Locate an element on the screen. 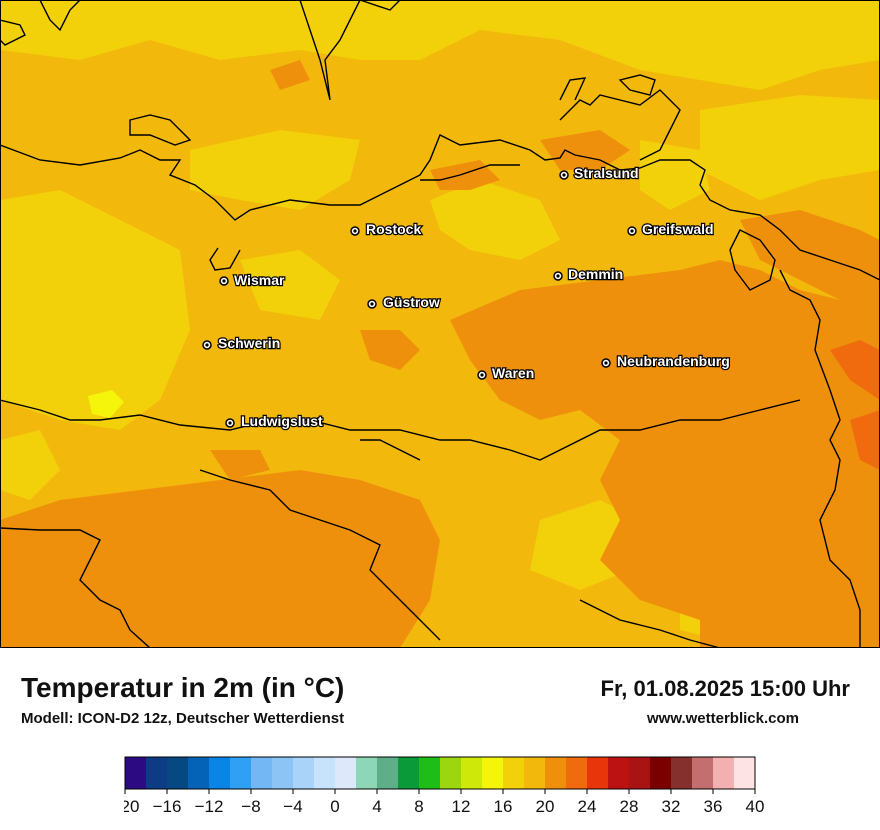 This screenshot has width=880, height=830. colorbar-tick-label: 24 is located at coordinates (587, 806).